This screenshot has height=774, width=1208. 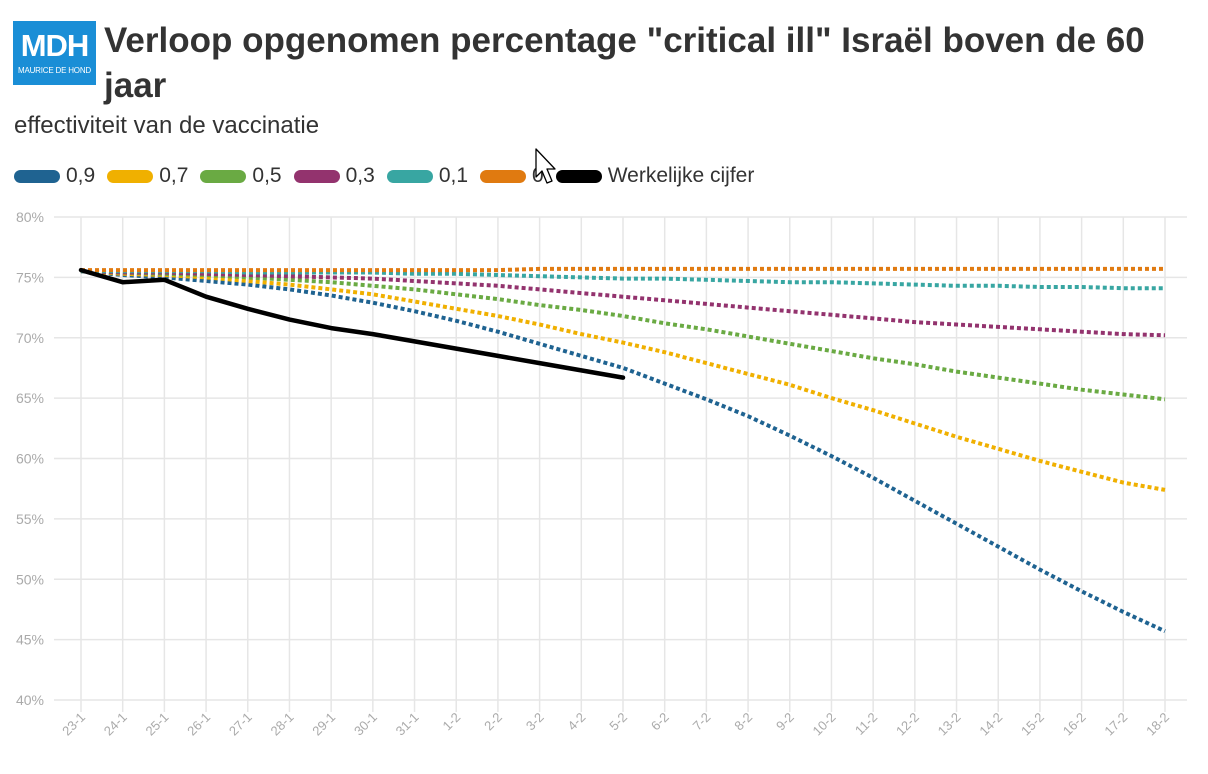 What do you see at coordinates (30, 579) in the screenshot?
I see `y-tick-label: 50%` at bounding box center [30, 579].